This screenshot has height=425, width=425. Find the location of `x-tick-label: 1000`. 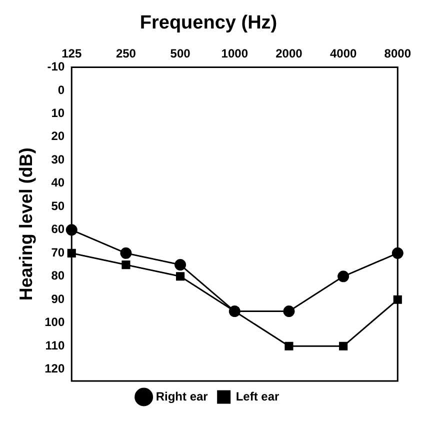

x-tick-label: 1000 is located at coordinates (234, 53).